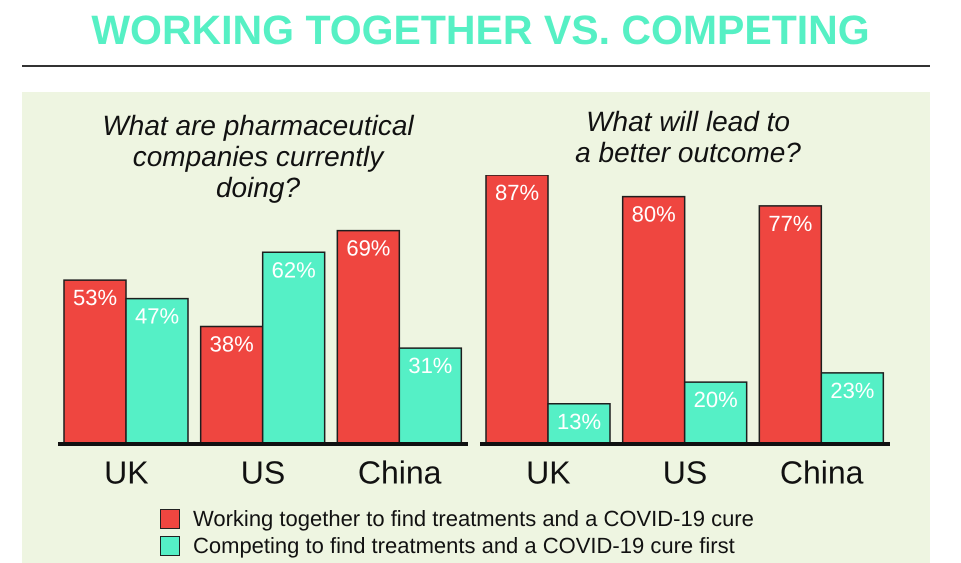 This screenshot has width=961, height=563. I want to click on data-label: 77%, so click(790, 223).